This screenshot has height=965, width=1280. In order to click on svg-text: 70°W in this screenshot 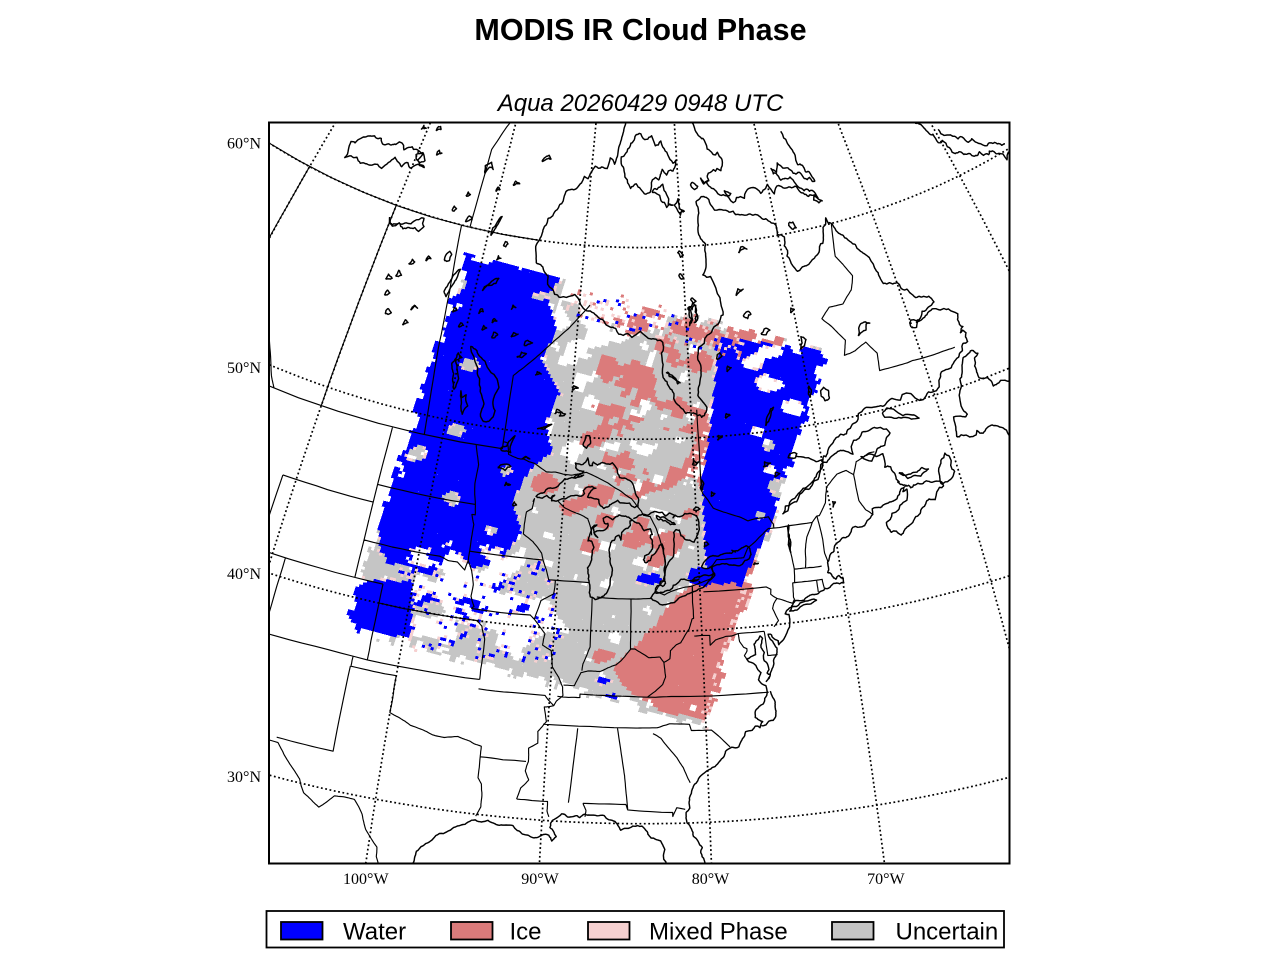, I will do `click(886, 879)`.